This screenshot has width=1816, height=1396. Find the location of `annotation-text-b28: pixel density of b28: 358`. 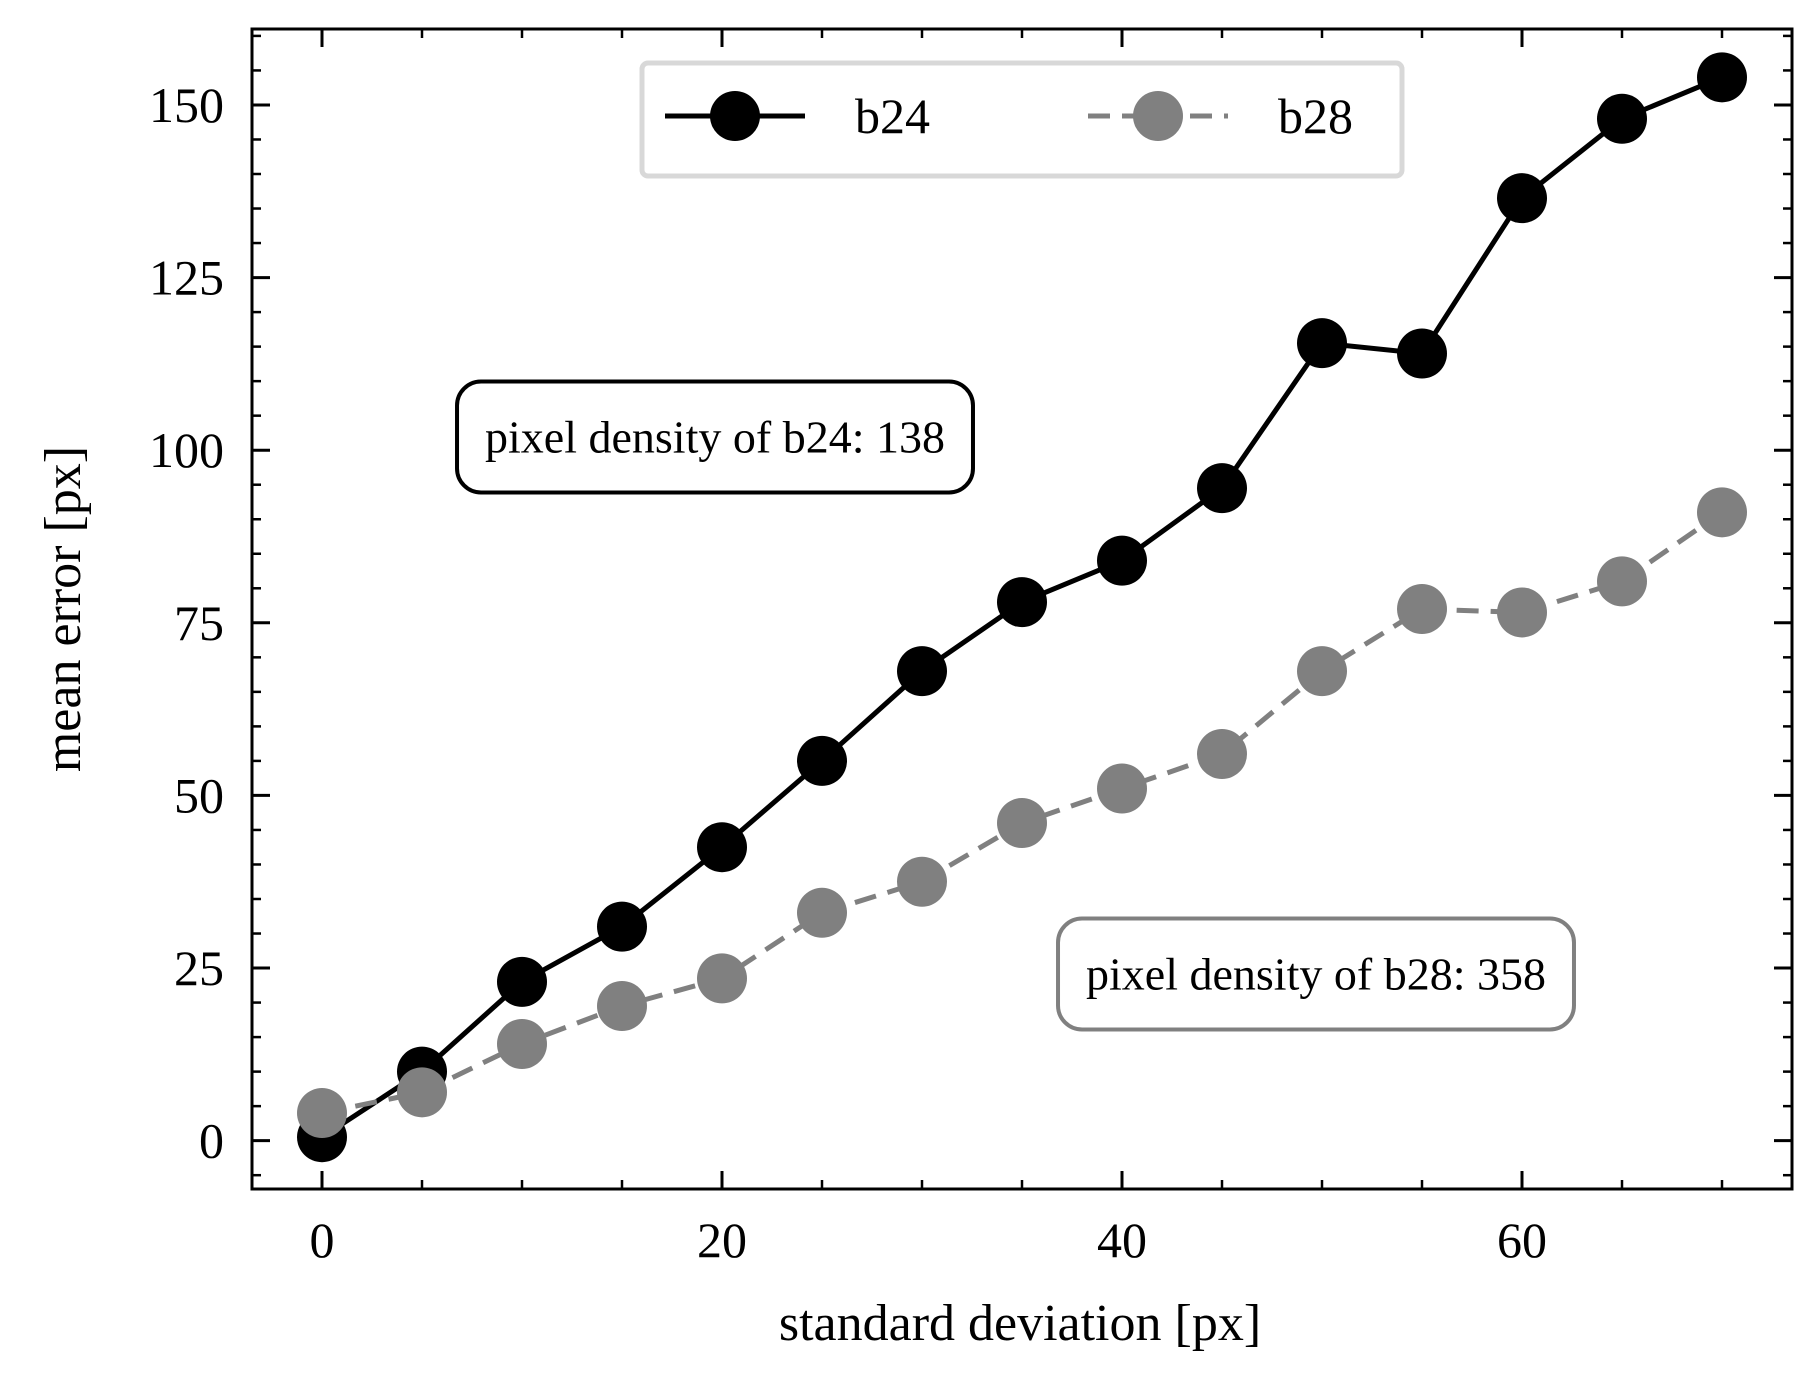

annotation-text-b28: pixel density of b28: 358 is located at coordinates (1316, 974).